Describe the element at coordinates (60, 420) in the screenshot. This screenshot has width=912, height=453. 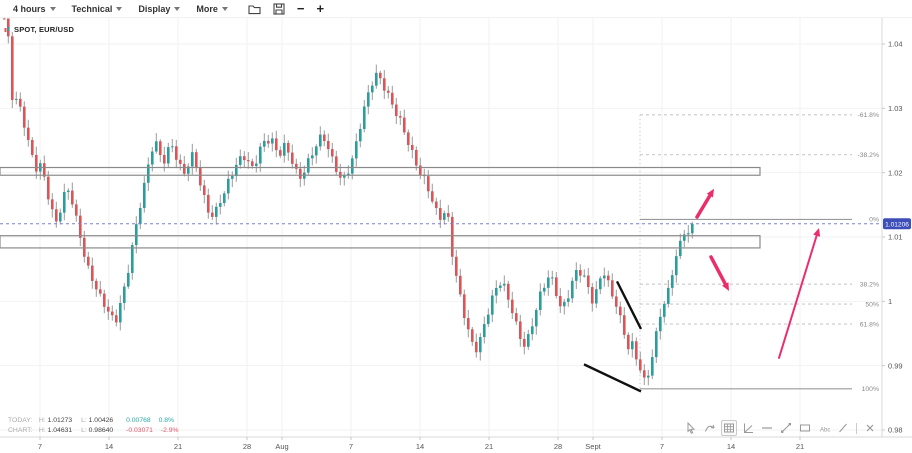
I see `today-high-value: 1.01273` at that location.